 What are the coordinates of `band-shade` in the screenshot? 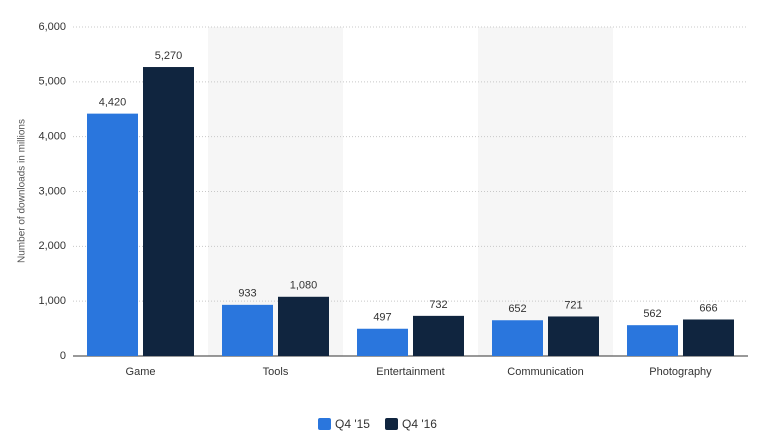 It's located at (545, 191).